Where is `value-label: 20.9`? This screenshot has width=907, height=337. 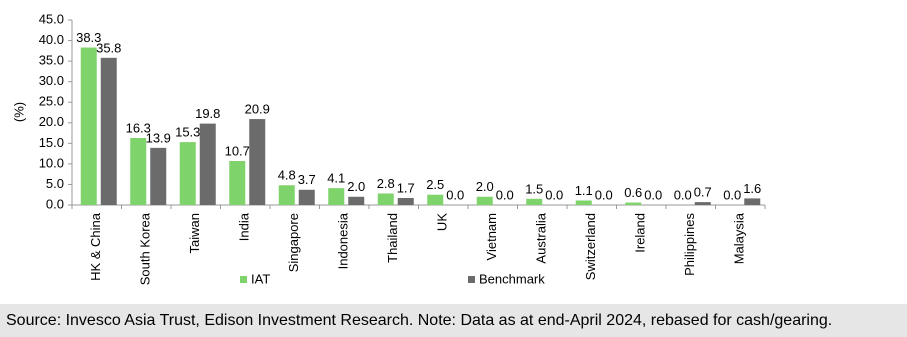
value-label: 20.9 is located at coordinates (257, 109).